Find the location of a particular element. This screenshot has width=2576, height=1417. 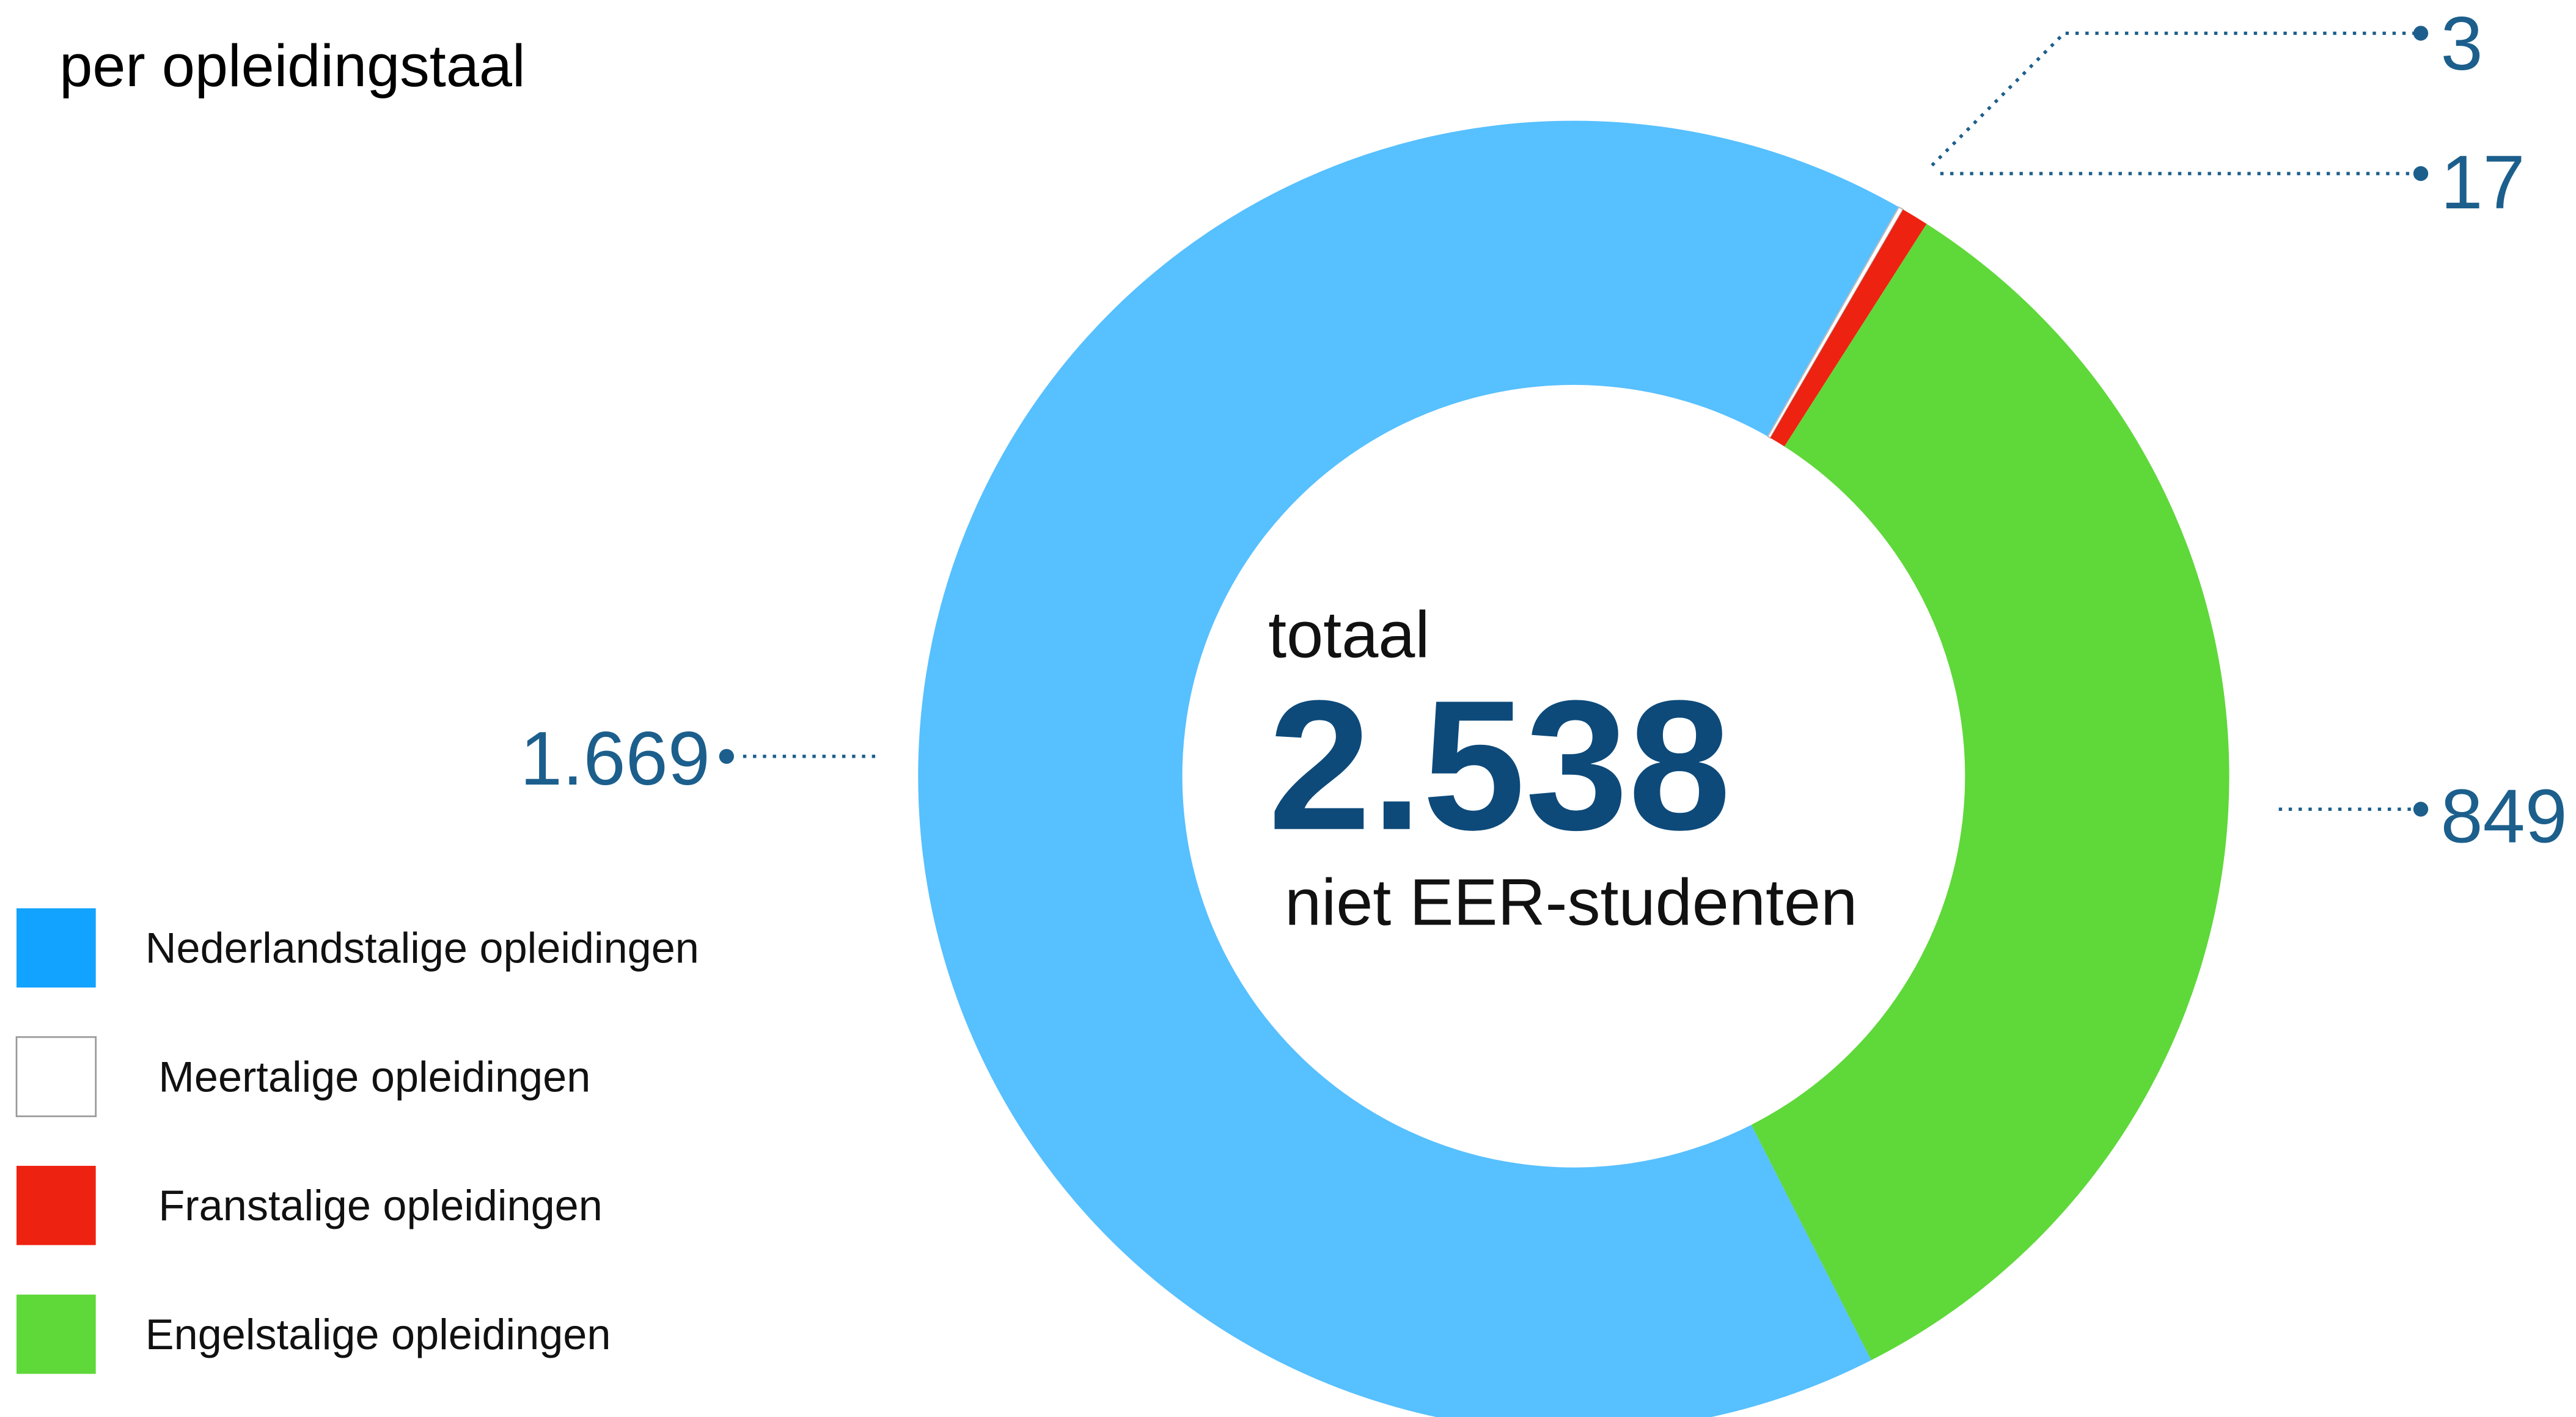

legend-label: Meertalige opleidingen is located at coordinates (374, 1076).